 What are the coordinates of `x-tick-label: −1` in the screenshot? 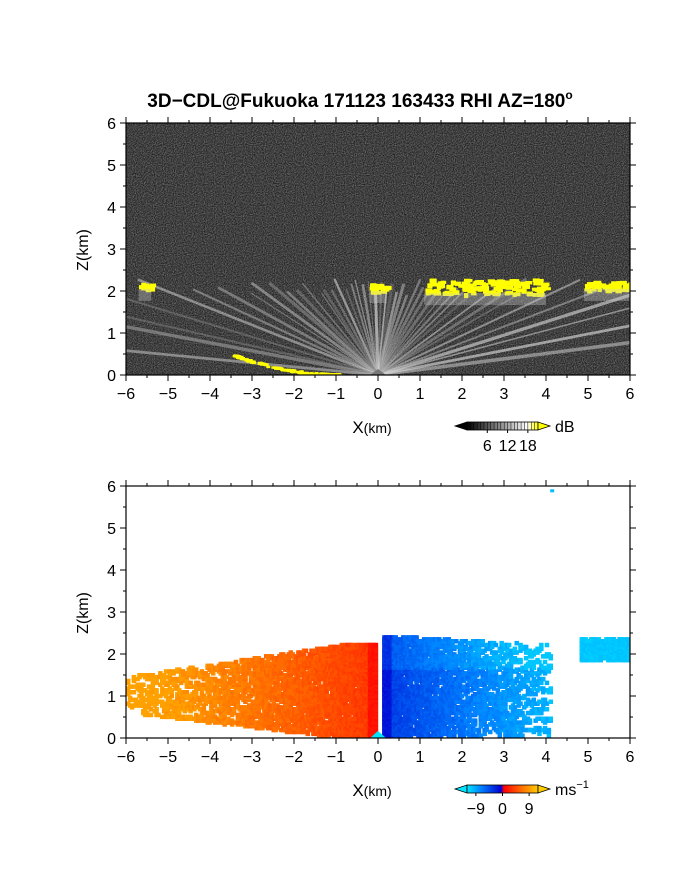 It's located at (336, 394).